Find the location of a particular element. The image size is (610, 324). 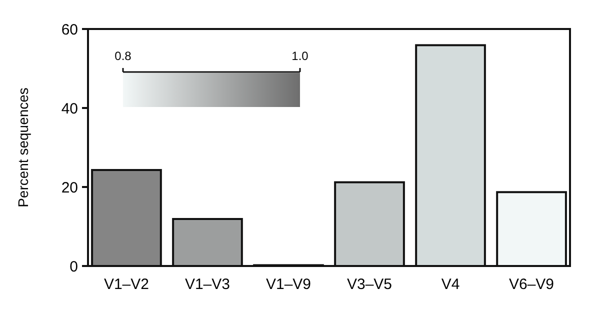

y-tick-label: 60 is located at coordinates (69, 29).